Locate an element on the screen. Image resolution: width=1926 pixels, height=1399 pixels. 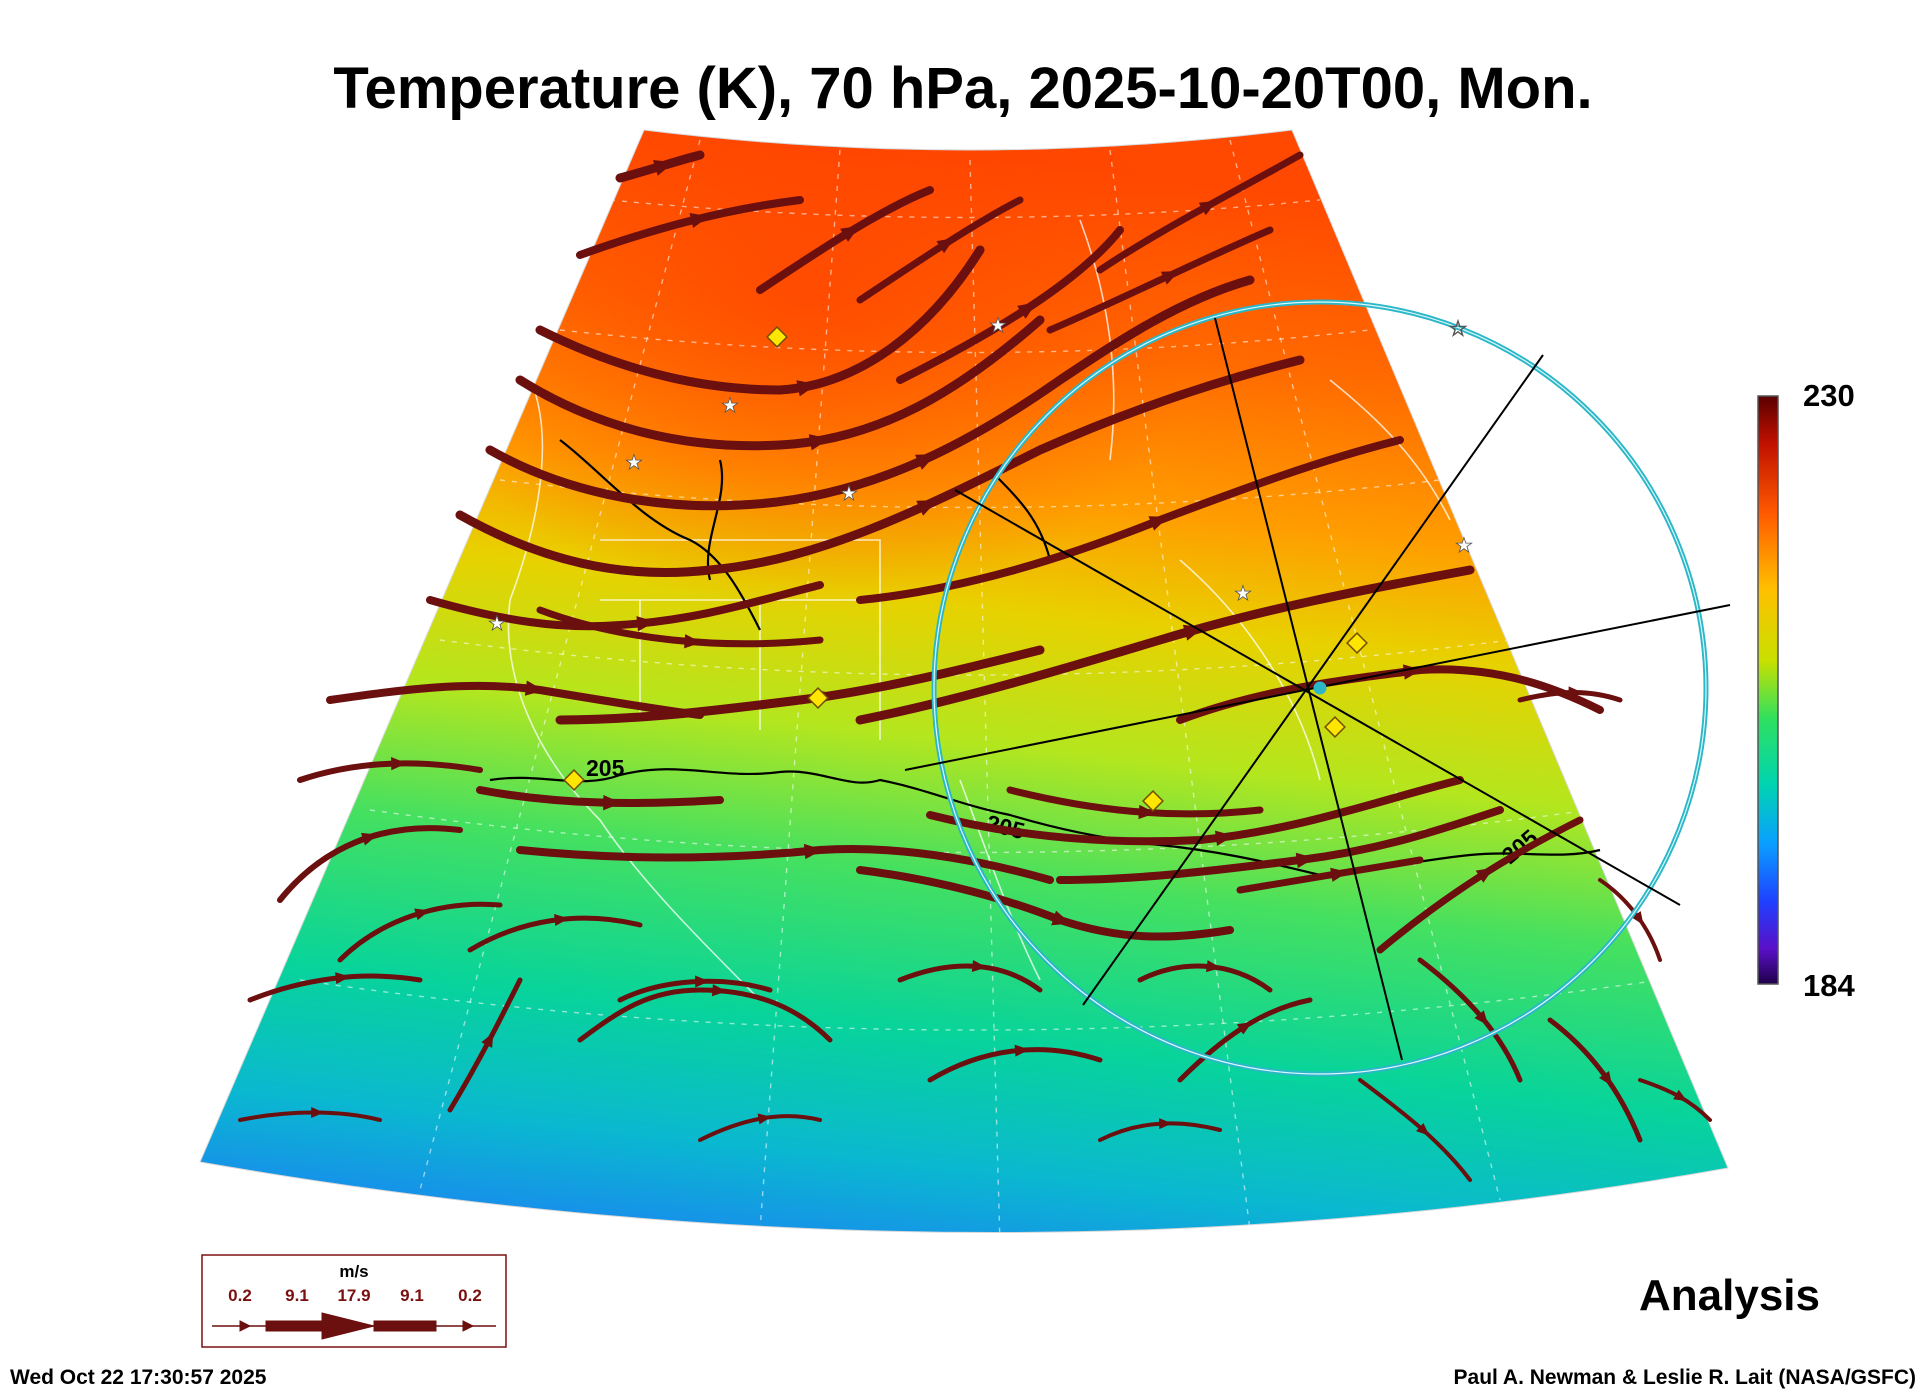
legend-unit: m/s is located at coordinates (353, 1271).